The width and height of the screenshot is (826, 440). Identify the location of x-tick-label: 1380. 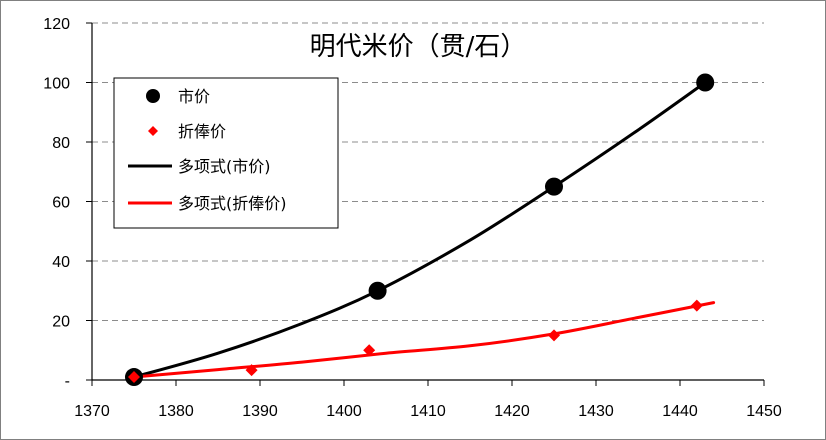
(176, 411).